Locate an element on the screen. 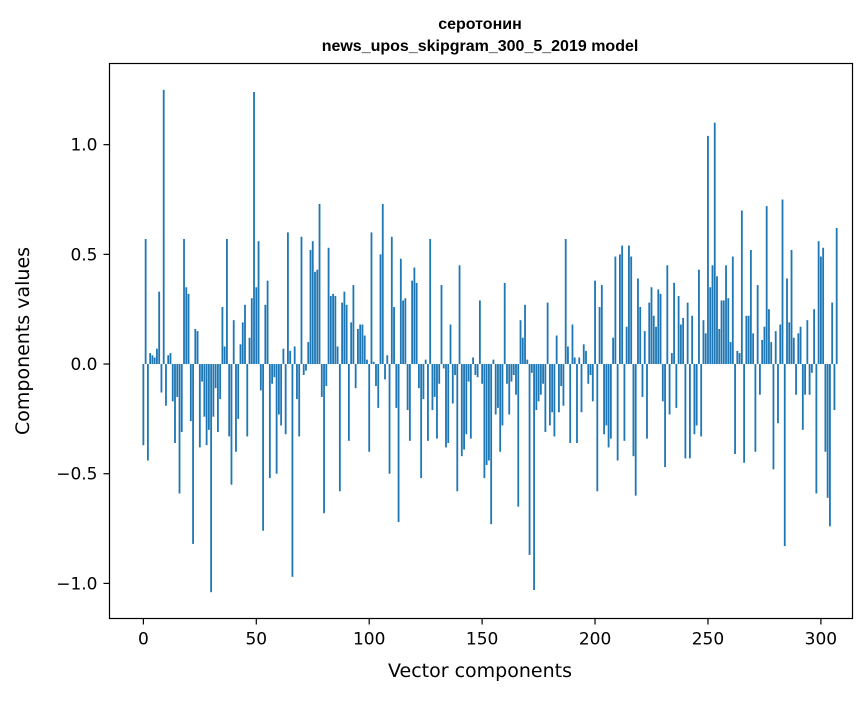  chart-title: серотонин is located at coordinates (480, 24).